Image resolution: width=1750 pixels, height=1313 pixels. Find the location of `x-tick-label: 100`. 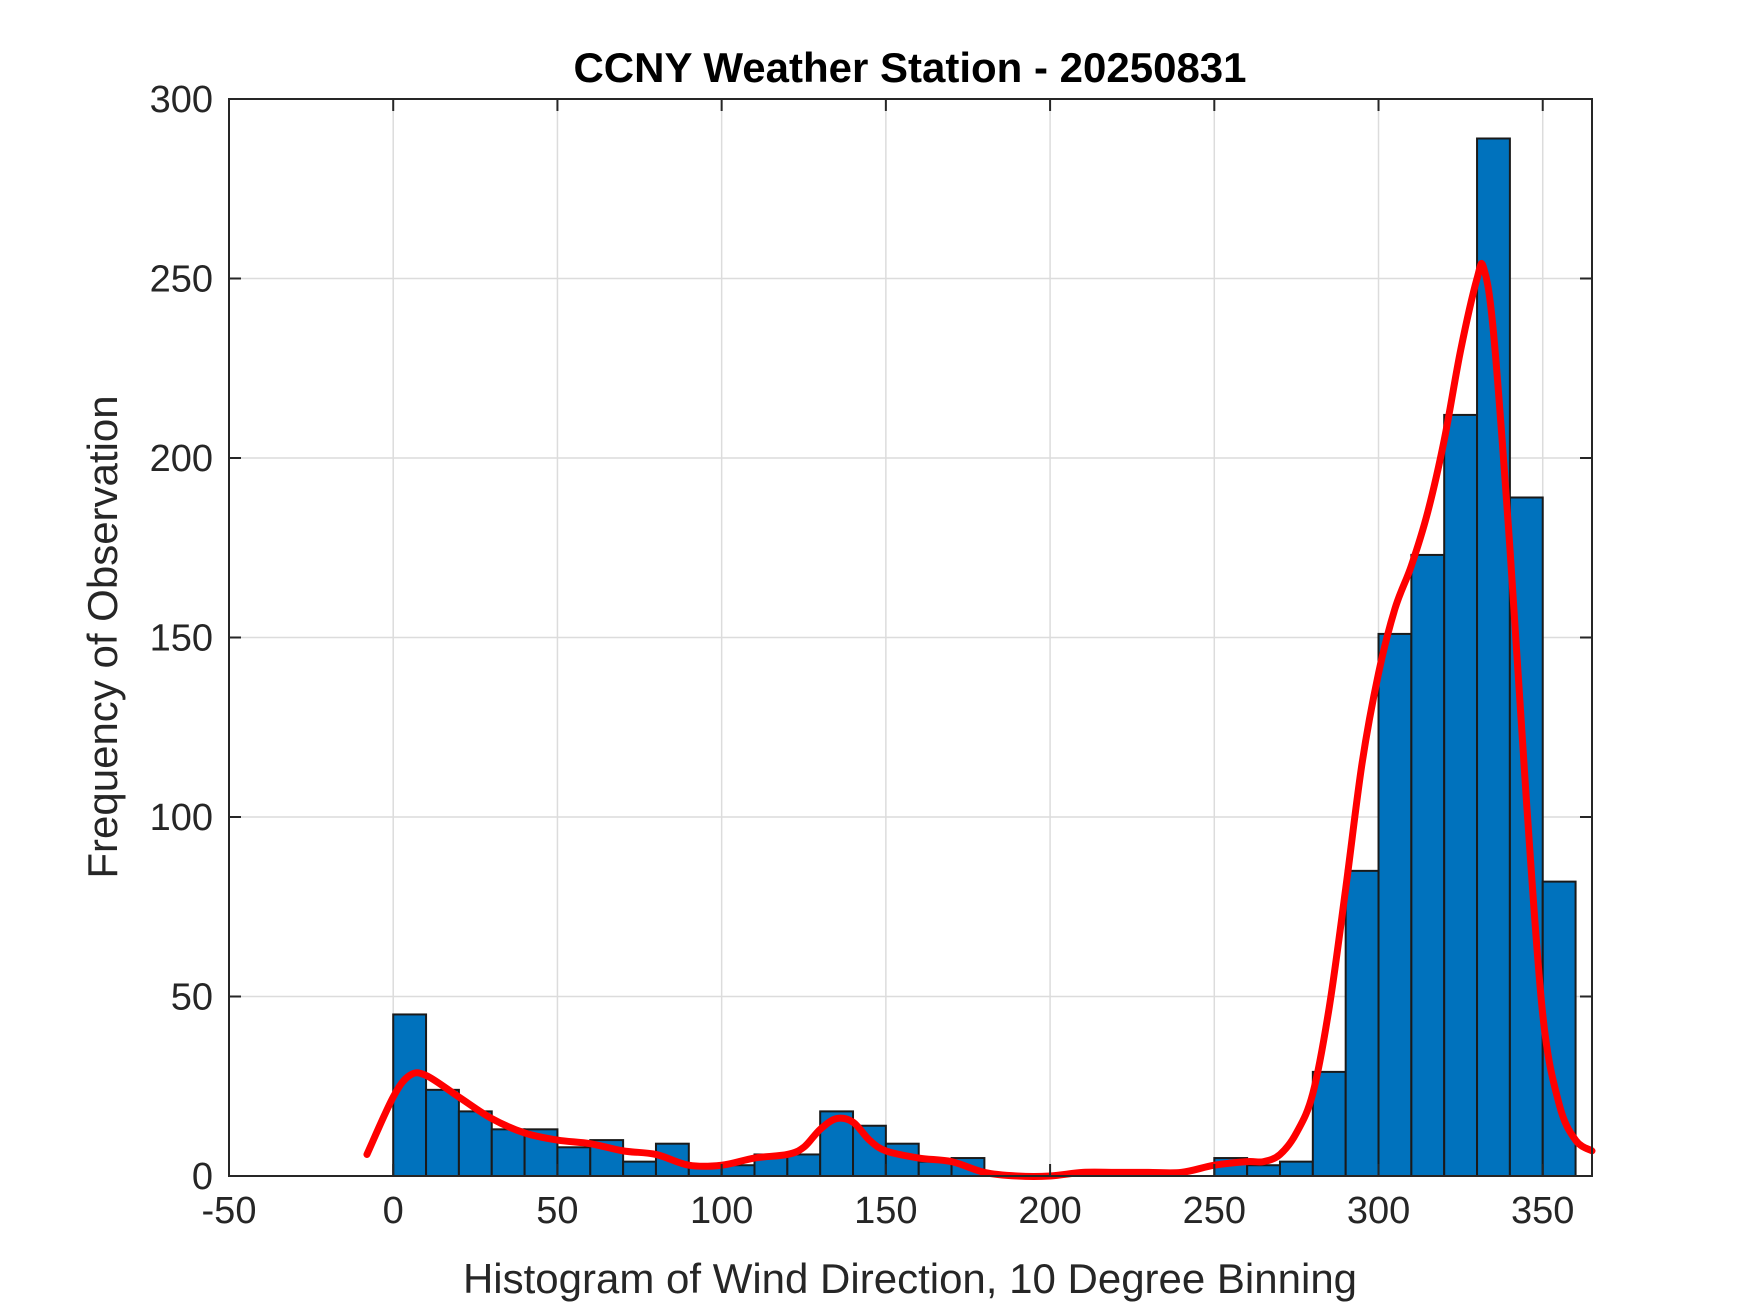

x-tick-label: 100 is located at coordinates (721, 1211).